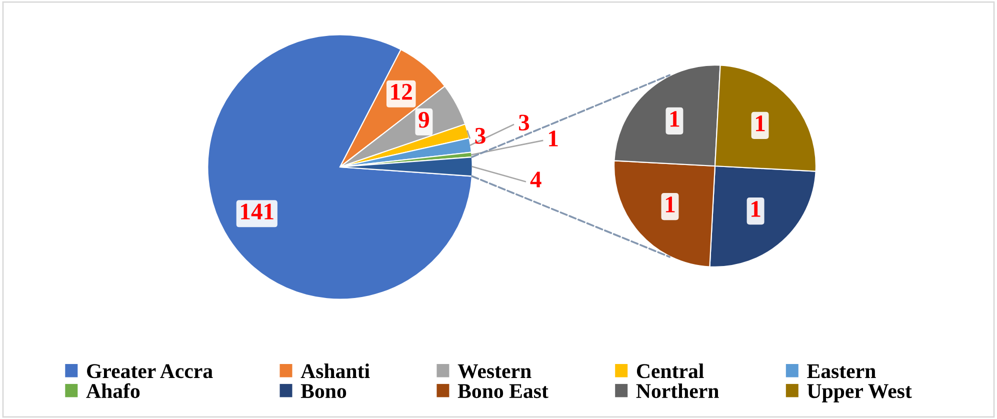  What do you see at coordinates (335, 371) in the screenshot?
I see `legend-label: Ashanti` at bounding box center [335, 371].